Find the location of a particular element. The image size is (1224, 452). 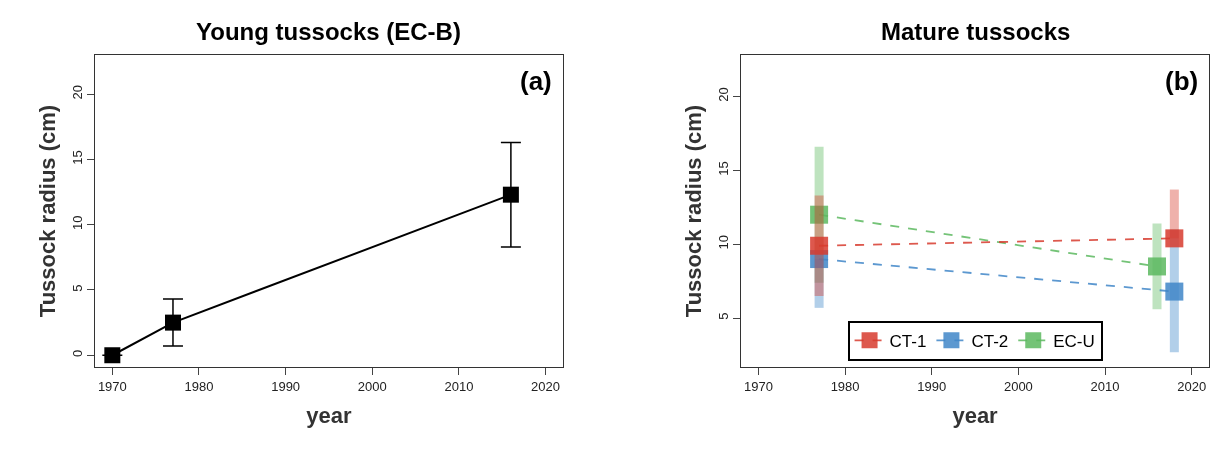

legend-label: EC-U is located at coordinates (1074, 341).